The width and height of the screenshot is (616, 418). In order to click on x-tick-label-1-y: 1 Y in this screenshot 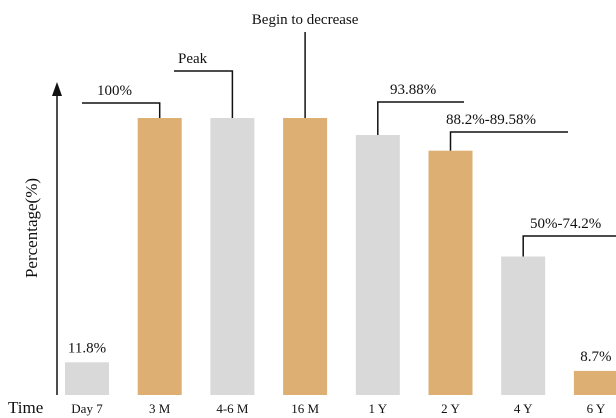, I will do `click(377, 408)`.